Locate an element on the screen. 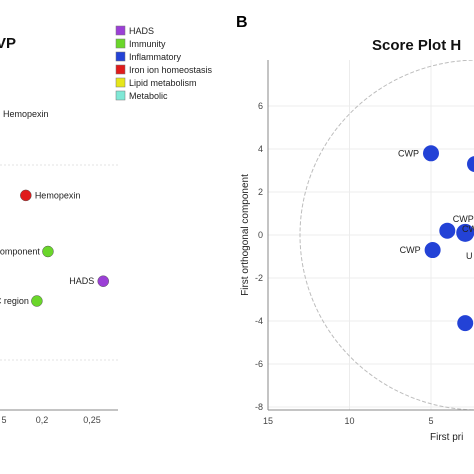 The height and width of the screenshot is (474, 474). panel-b-x-label: First pri is located at coordinates (446, 437).